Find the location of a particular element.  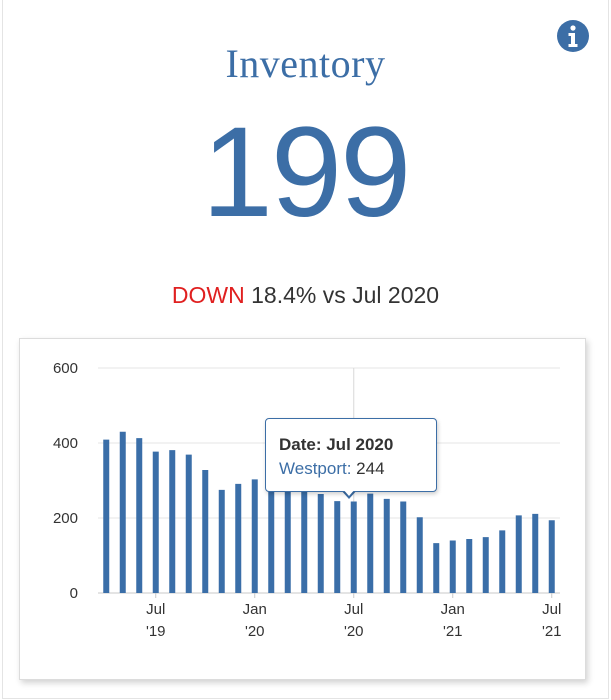

info-icon is located at coordinates (573, 36).